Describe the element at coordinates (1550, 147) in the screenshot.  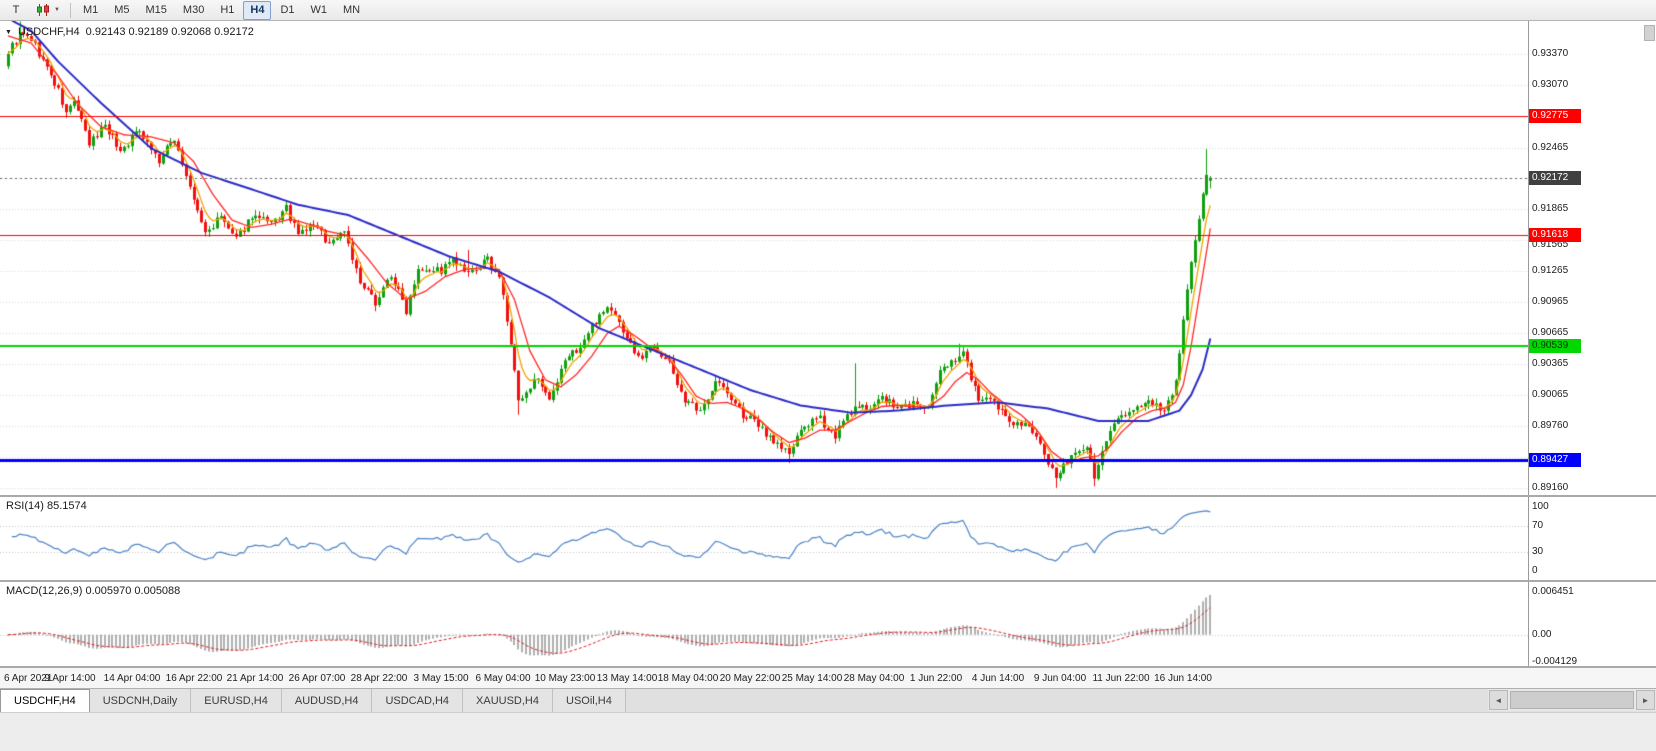
I see `price-tick-label: 0.92465` at that location.